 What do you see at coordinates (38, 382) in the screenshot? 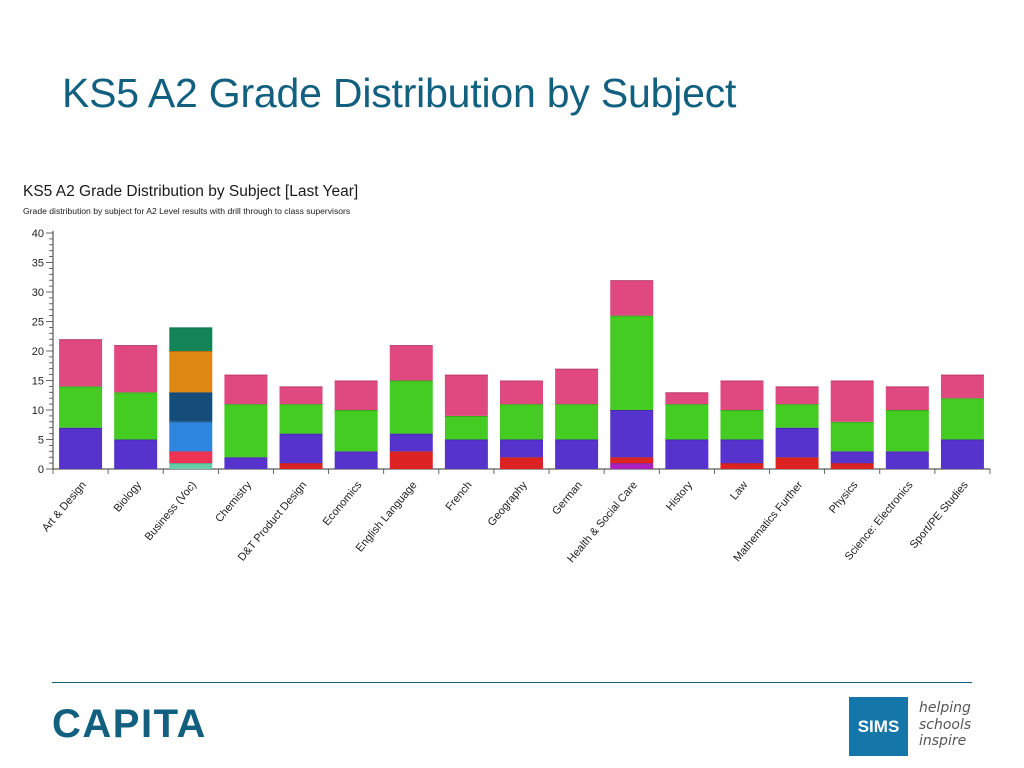
I see `y-tick-label: 15` at bounding box center [38, 382].